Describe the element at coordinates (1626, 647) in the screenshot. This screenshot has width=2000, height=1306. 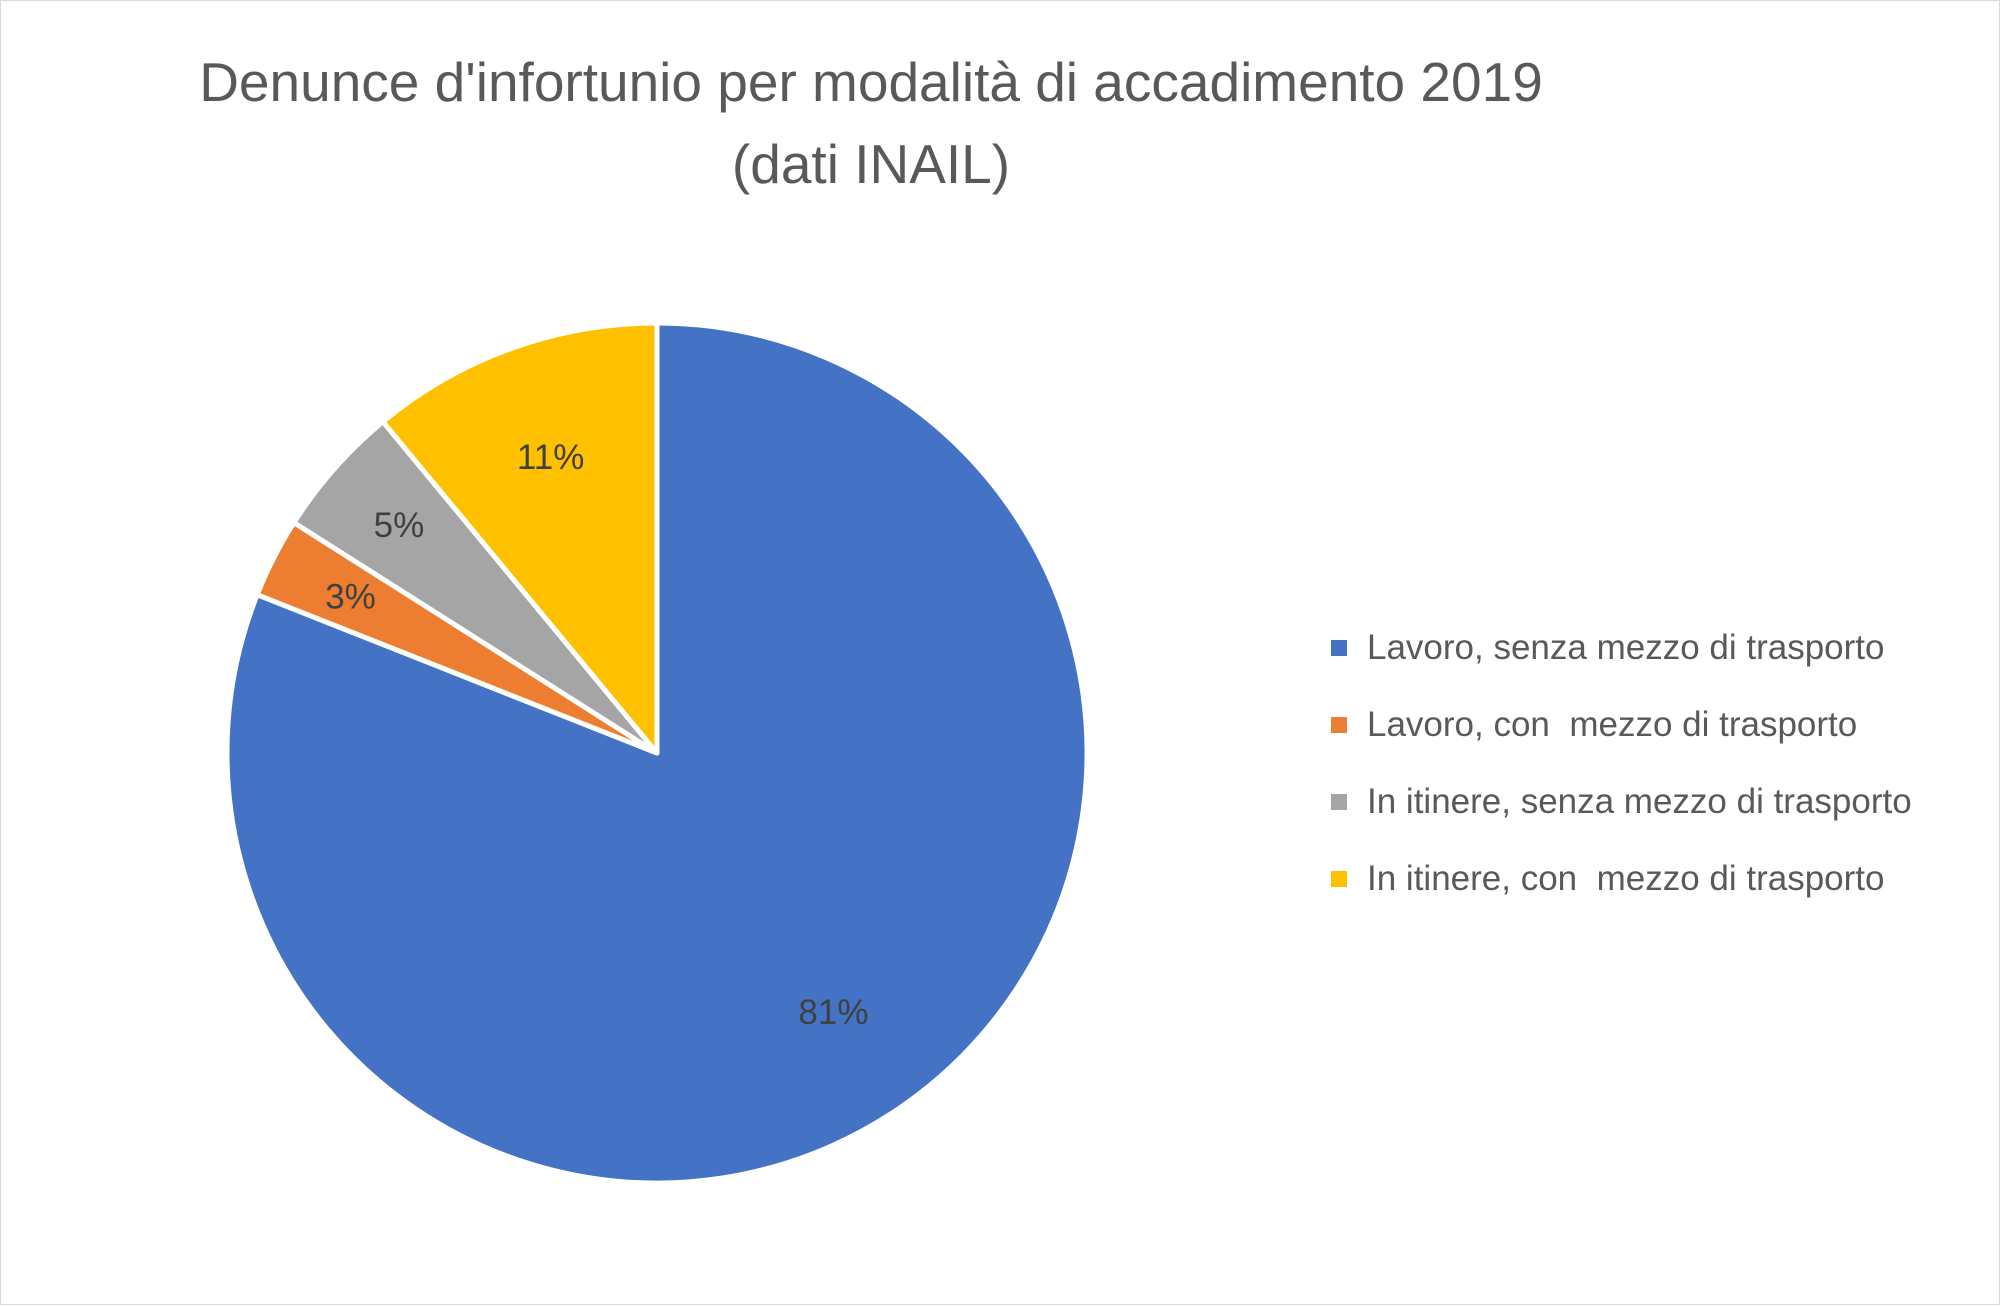
I see `legend-label: Lavoro, senza mezzo di trasporto` at that location.